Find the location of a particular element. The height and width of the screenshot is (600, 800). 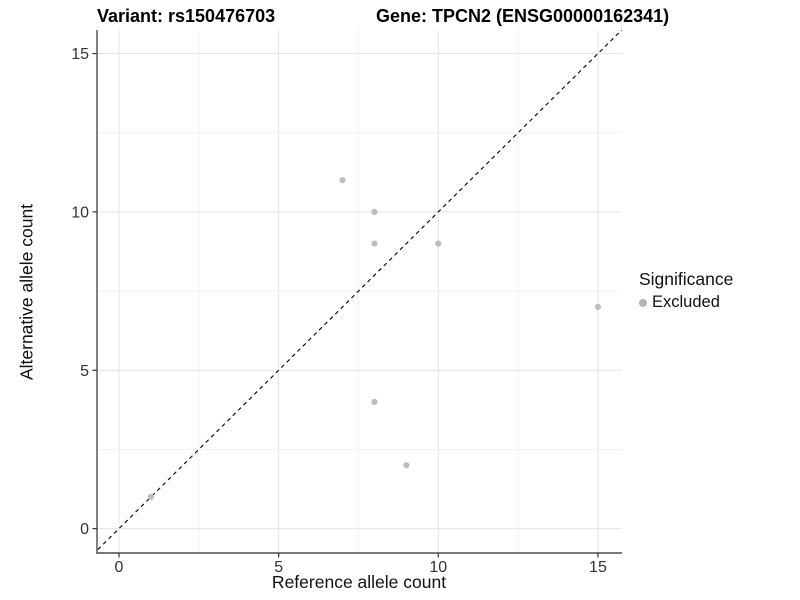

plot-title-gene: Gene: TPCN2 (ENSG00000162341) is located at coordinates (523, 16).